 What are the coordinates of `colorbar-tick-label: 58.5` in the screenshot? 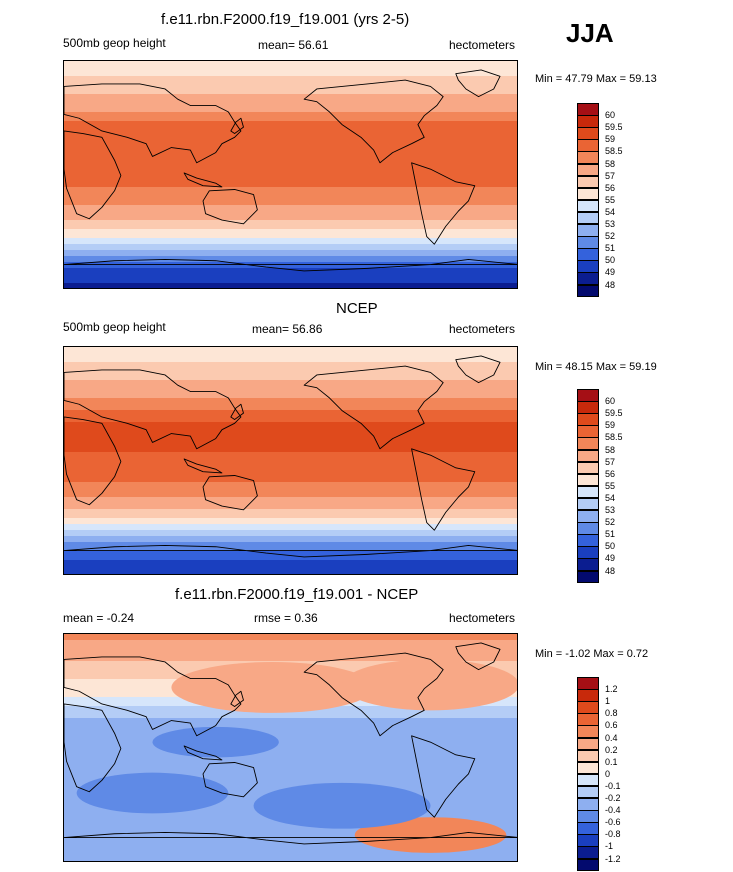 It's located at (614, 151).